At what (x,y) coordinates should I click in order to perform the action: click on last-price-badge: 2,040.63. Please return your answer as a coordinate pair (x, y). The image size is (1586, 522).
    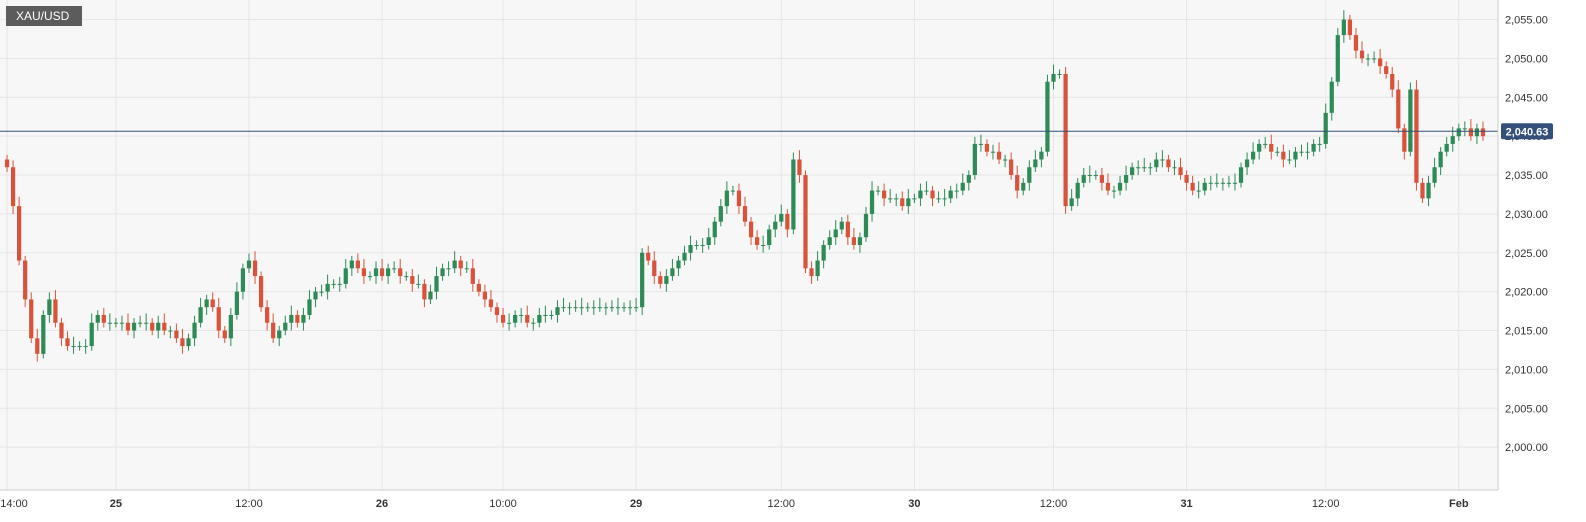
    Looking at the image, I should click on (1527, 131).